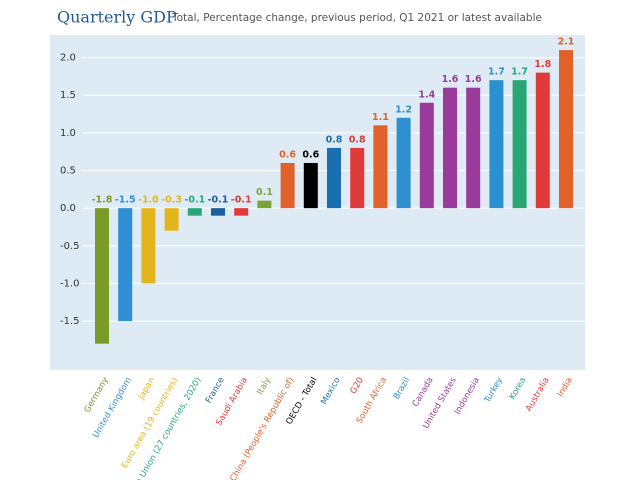  What do you see at coordinates (423, 392) in the screenshot?
I see `x-tick-label: Canada` at bounding box center [423, 392].